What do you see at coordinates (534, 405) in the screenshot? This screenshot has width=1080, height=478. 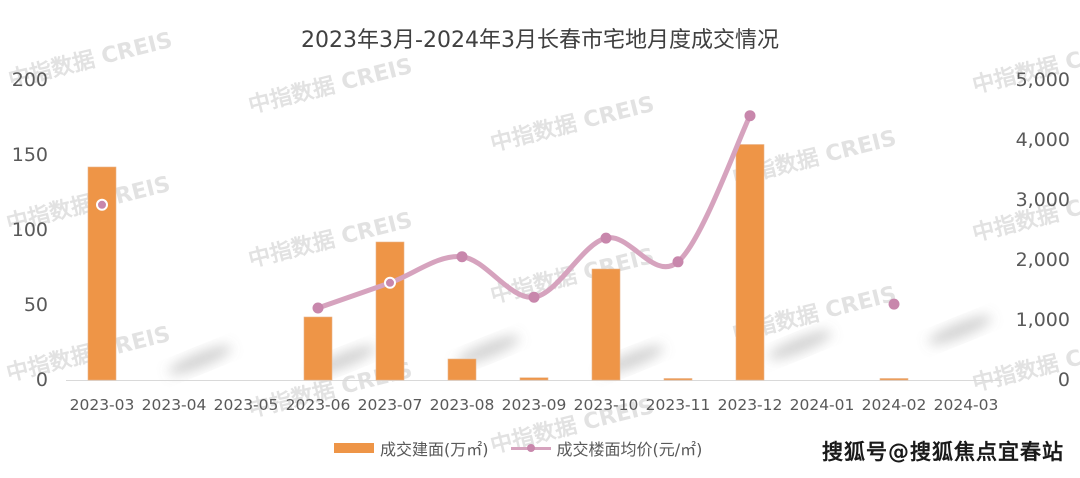 I see `x-axis-label: 2023-09` at bounding box center [534, 405].